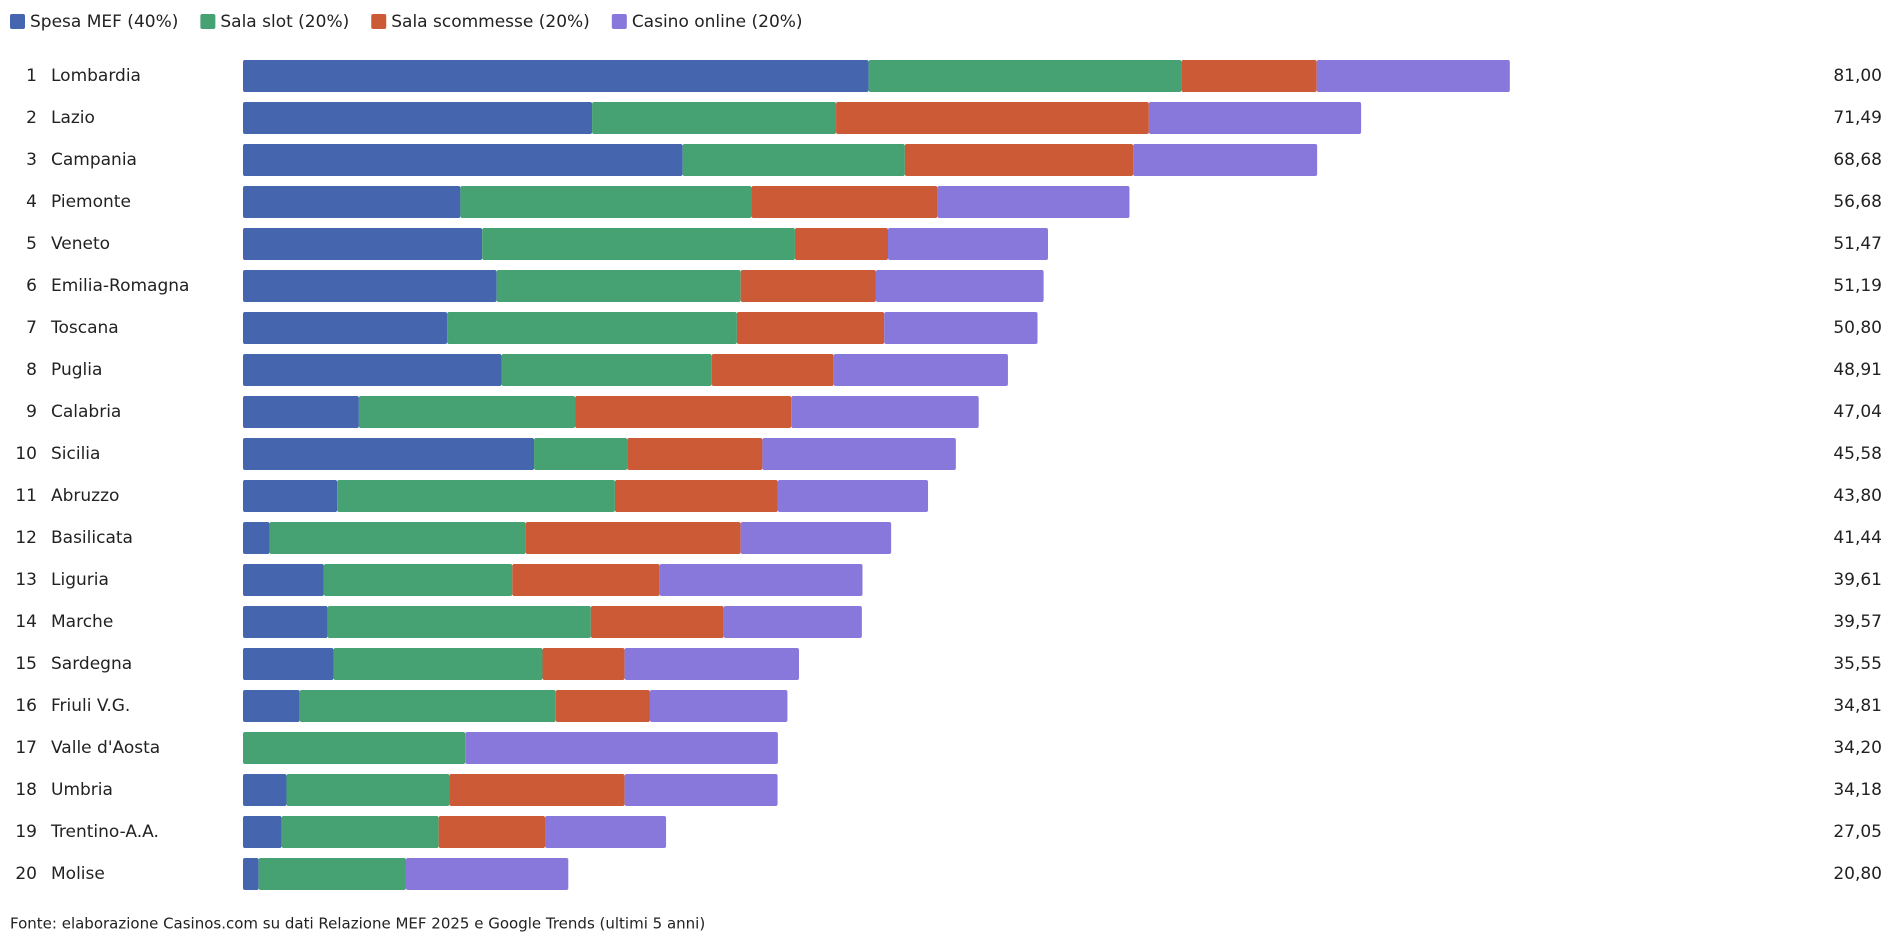 The height and width of the screenshot is (940, 1894). I want to click on total-label: 51,47, so click(1857, 244).